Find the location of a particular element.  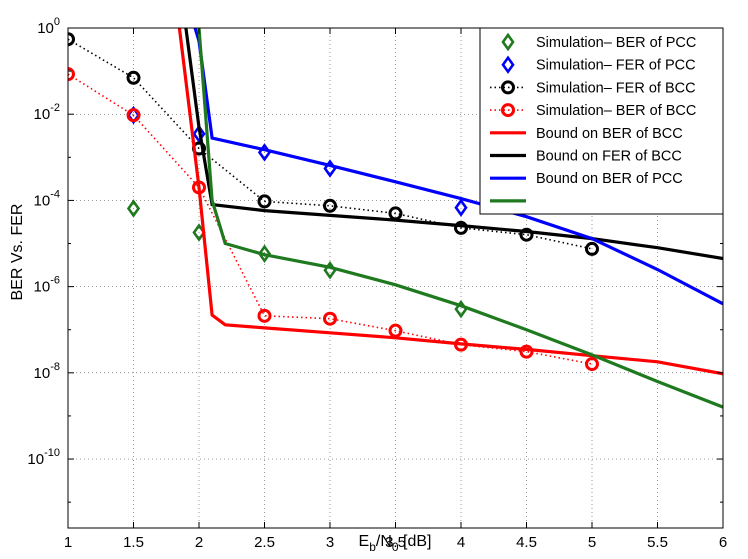

y-tick-label: 10⁻⁶ is located at coordinates (47, 285).